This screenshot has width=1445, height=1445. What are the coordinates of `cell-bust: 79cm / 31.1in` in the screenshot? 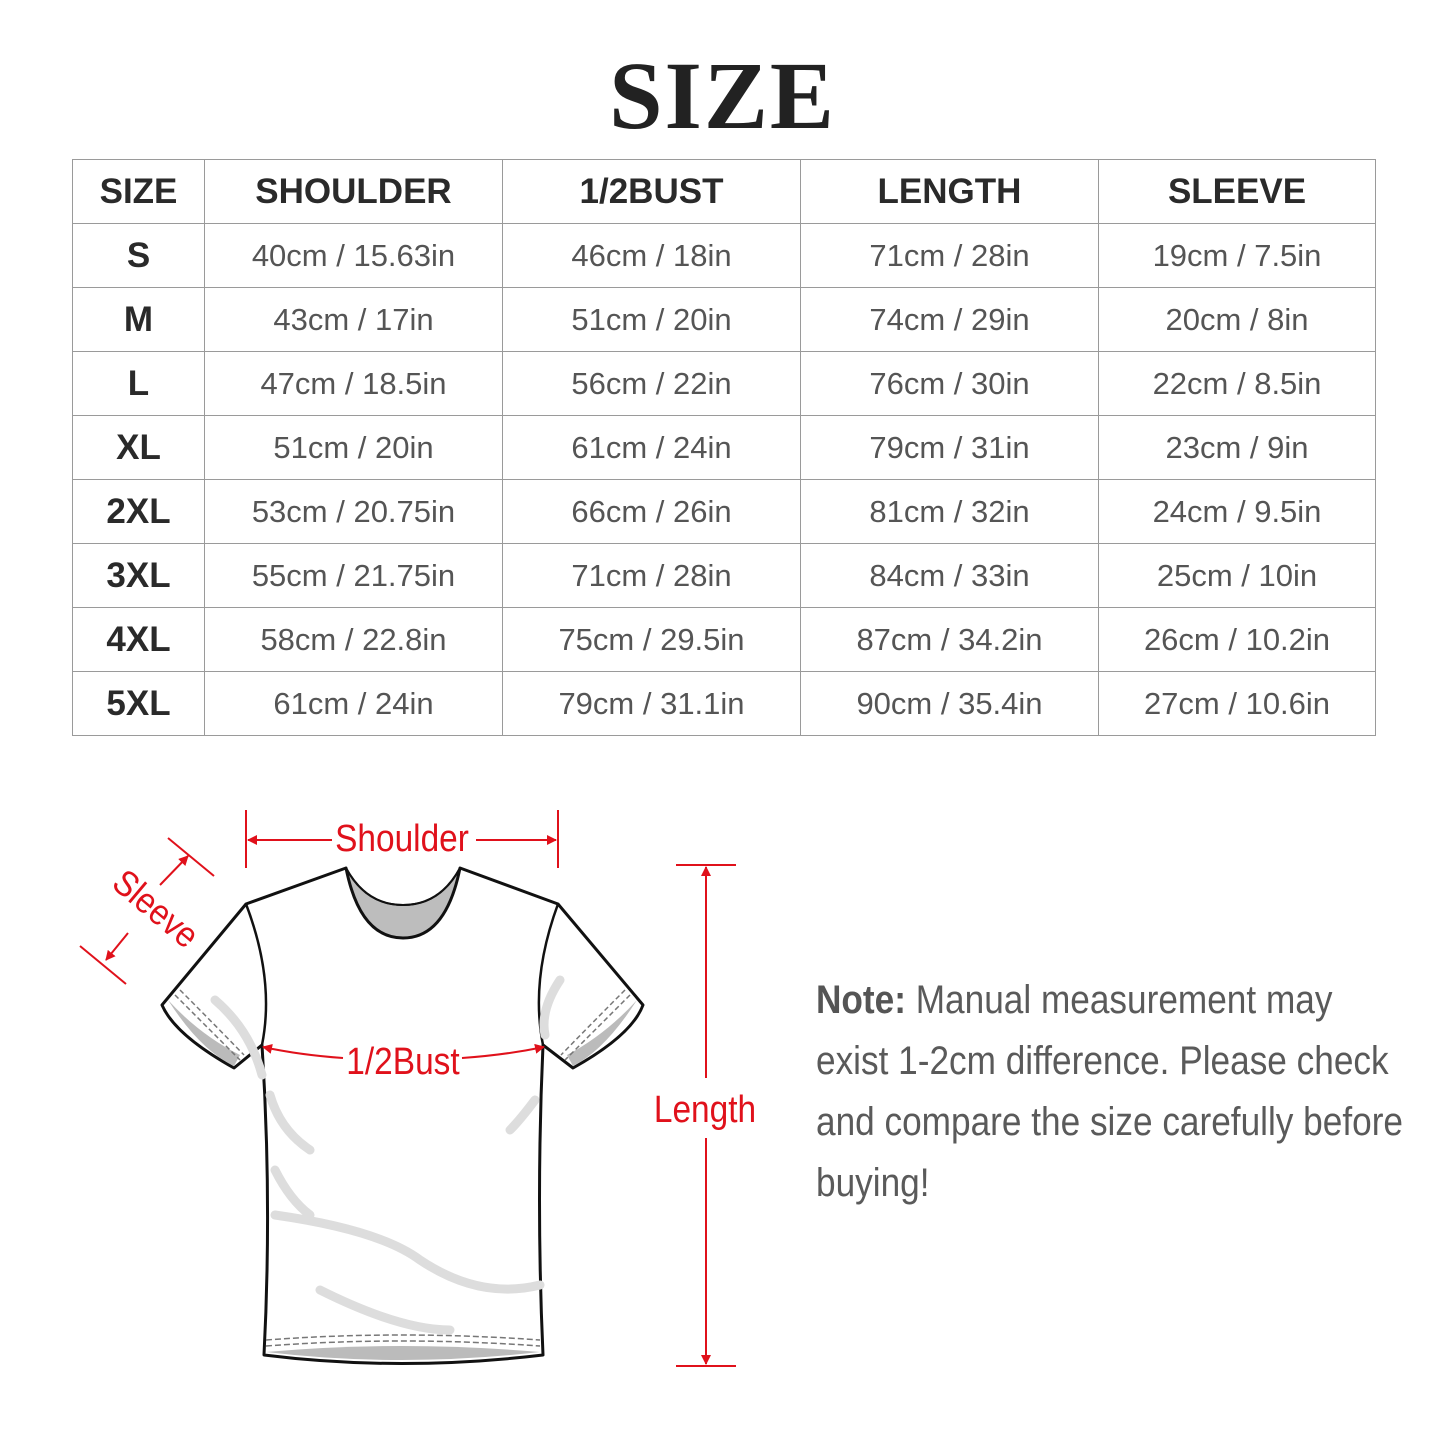 It's located at (651, 703).